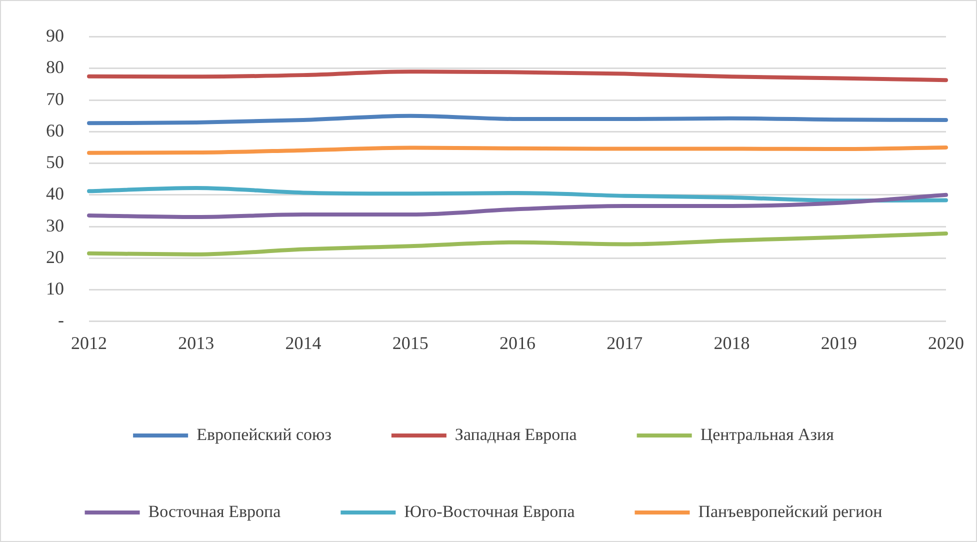  What do you see at coordinates (196, 342) in the screenshot?
I see `x-tick-label: 2013` at bounding box center [196, 342].